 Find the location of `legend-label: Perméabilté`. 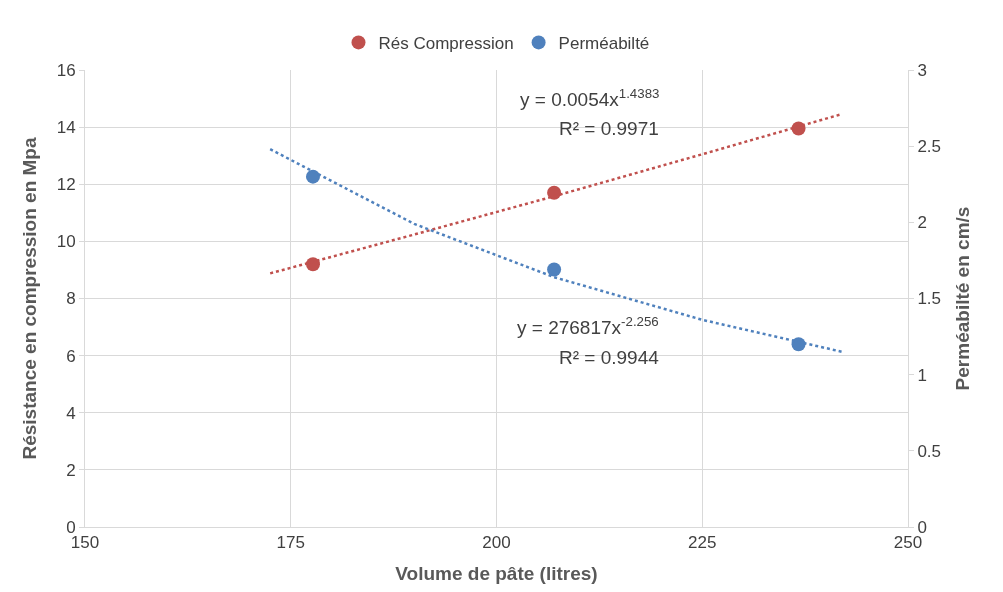

legend-label: Perméabilté is located at coordinates (604, 44).